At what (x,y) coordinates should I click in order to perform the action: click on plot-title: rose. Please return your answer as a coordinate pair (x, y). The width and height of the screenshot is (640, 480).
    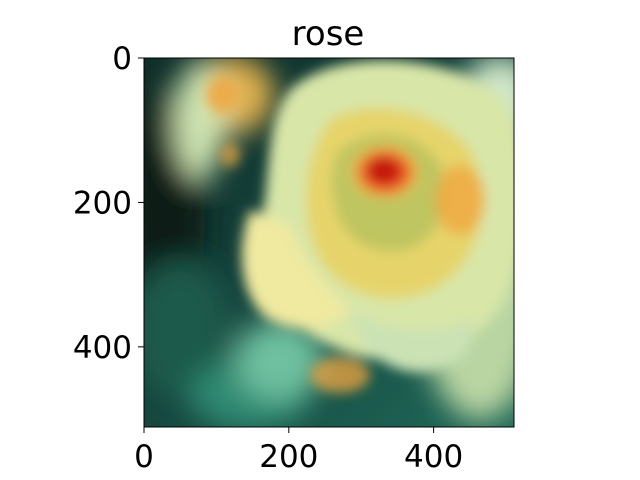
    Looking at the image, I should click on (328, 34).